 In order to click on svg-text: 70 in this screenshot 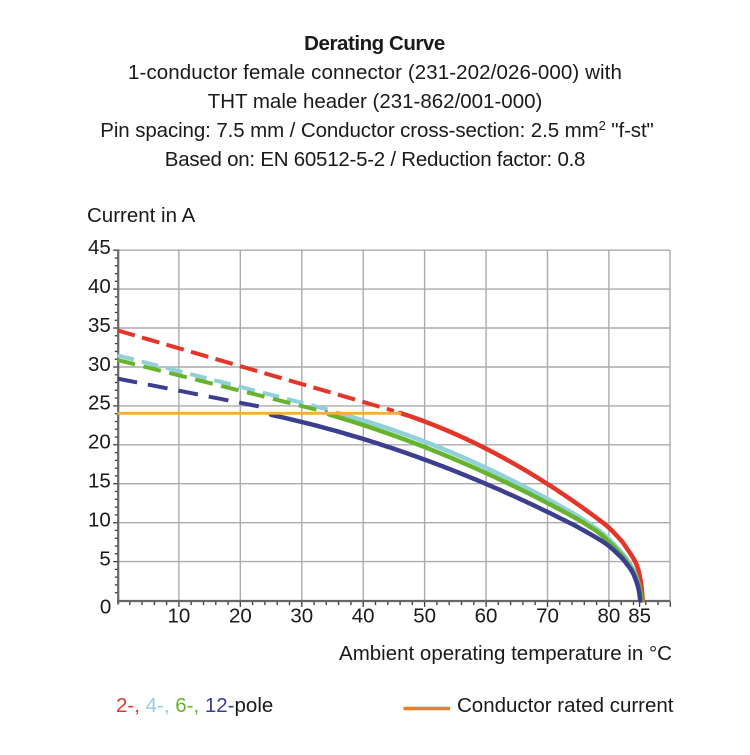, I will do `click(547, 616)`.